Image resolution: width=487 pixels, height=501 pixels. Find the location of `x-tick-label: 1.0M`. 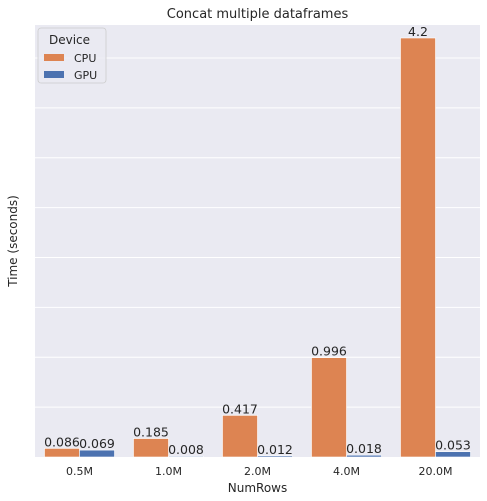

x-tick-label: 1.0M is located at coordinates (168, 471).